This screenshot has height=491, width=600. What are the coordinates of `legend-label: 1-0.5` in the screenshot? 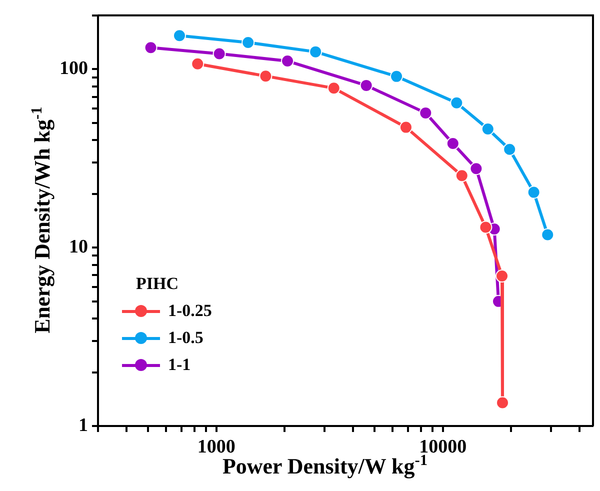 It's located at (186, 338).